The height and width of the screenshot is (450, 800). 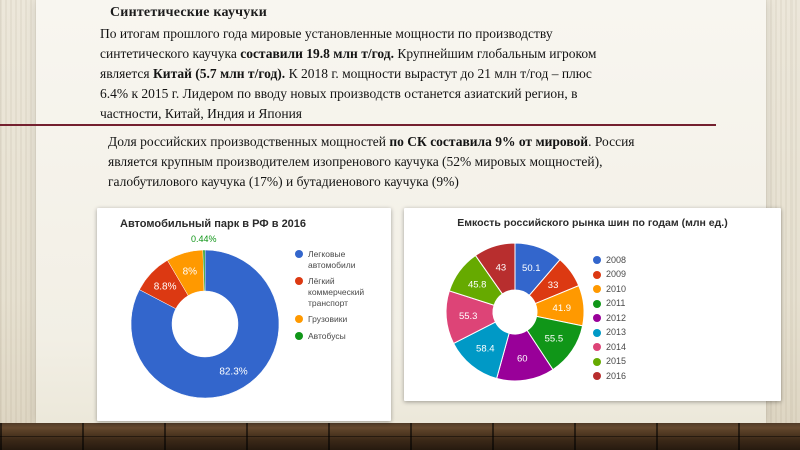 I want to click on slice-value-label: 82.3%, so click(x=233, y=372).